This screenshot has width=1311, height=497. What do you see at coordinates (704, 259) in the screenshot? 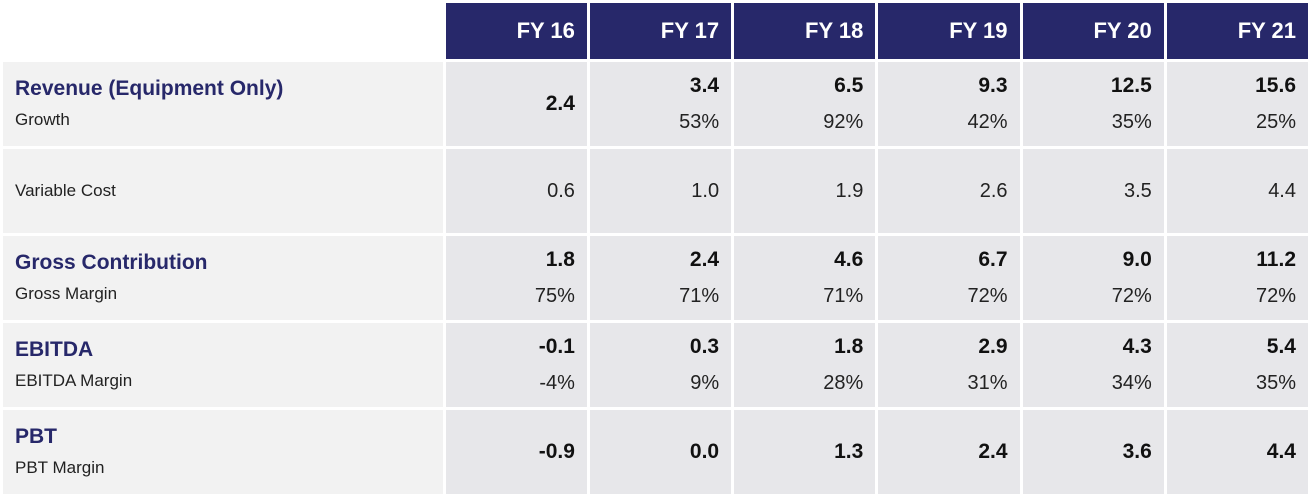
I see `gross-contribution-value: 2.4` at bounding box center [704, 259].